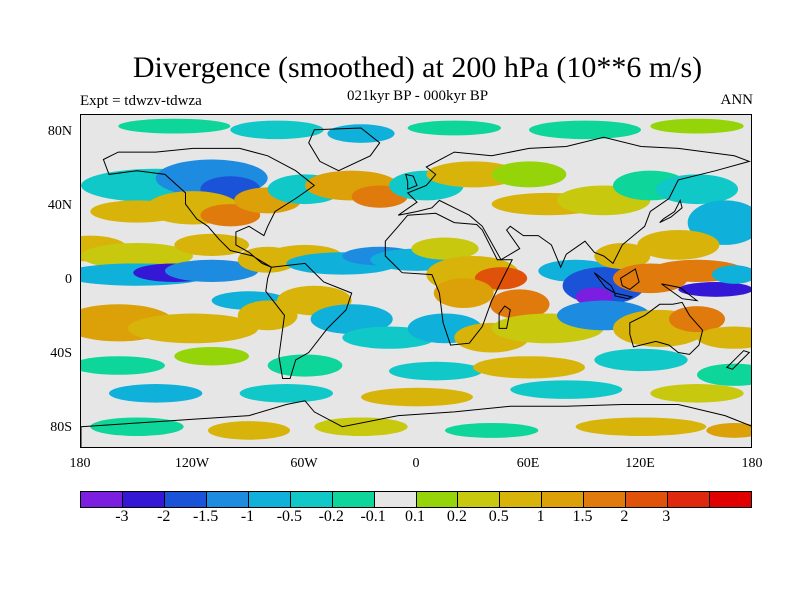  I want to click on lat-tick-label: 80S, so click(61, 428).